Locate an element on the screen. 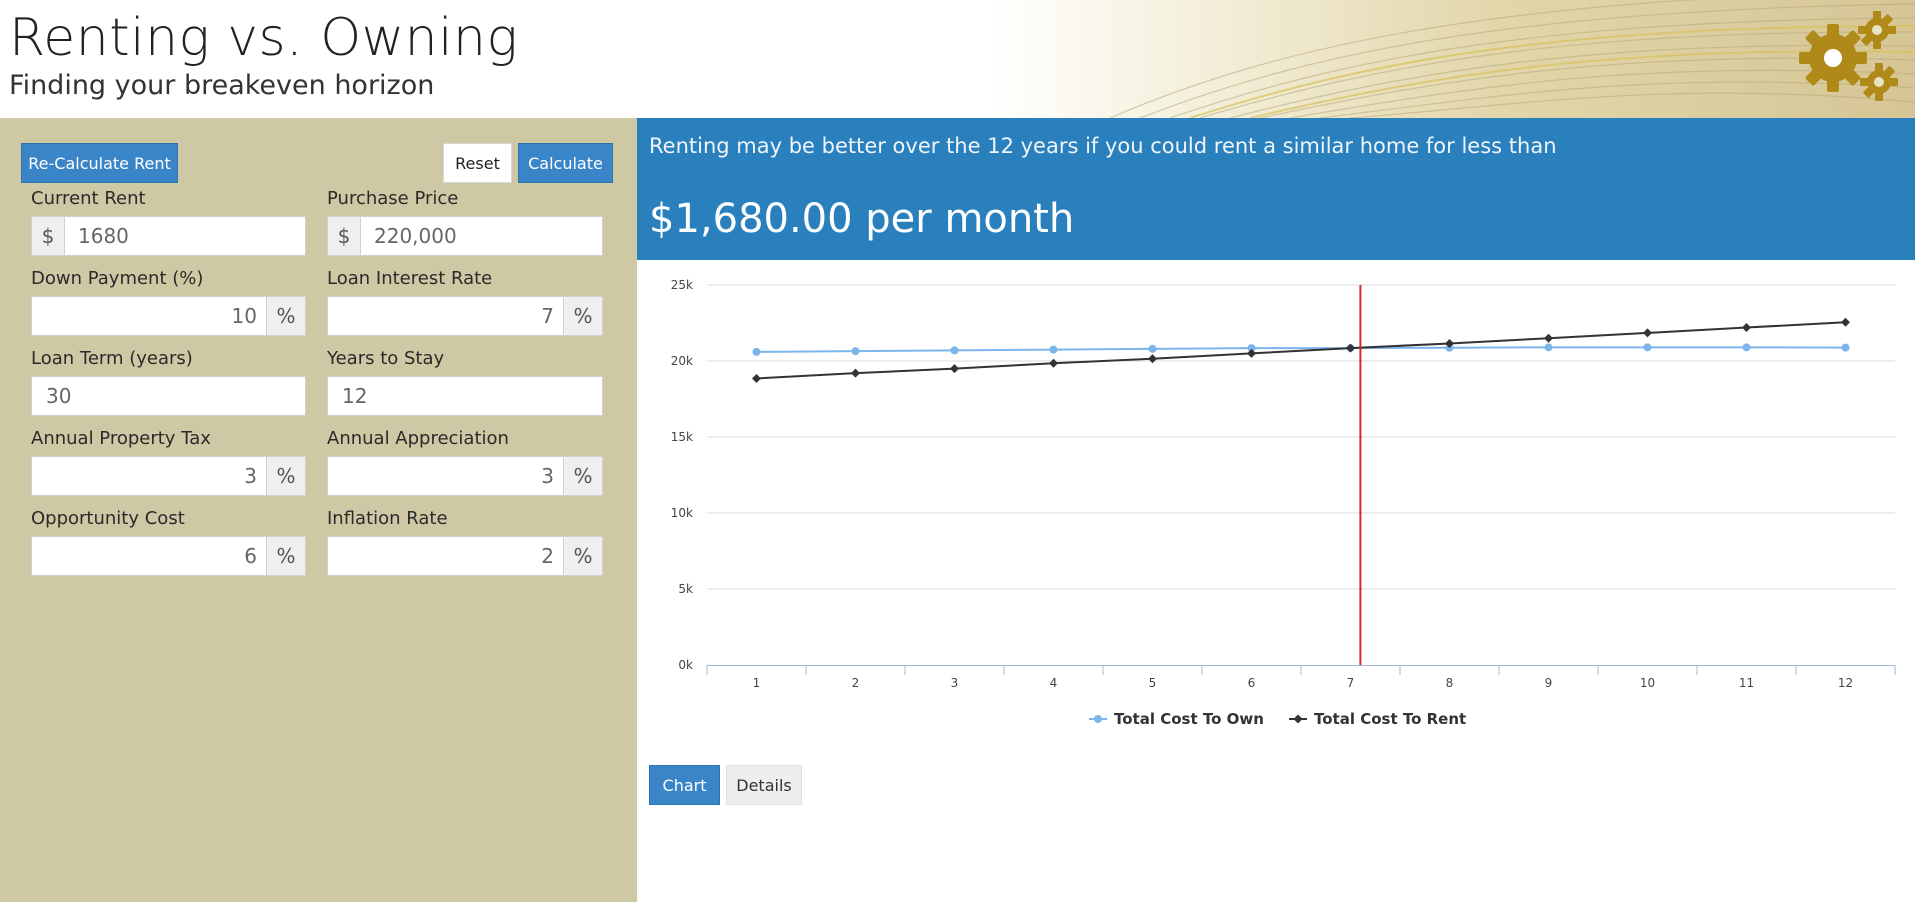 This screenshot has height=902, width=1915. x-tick-label: 5 is located at coordinates (1153, 683).